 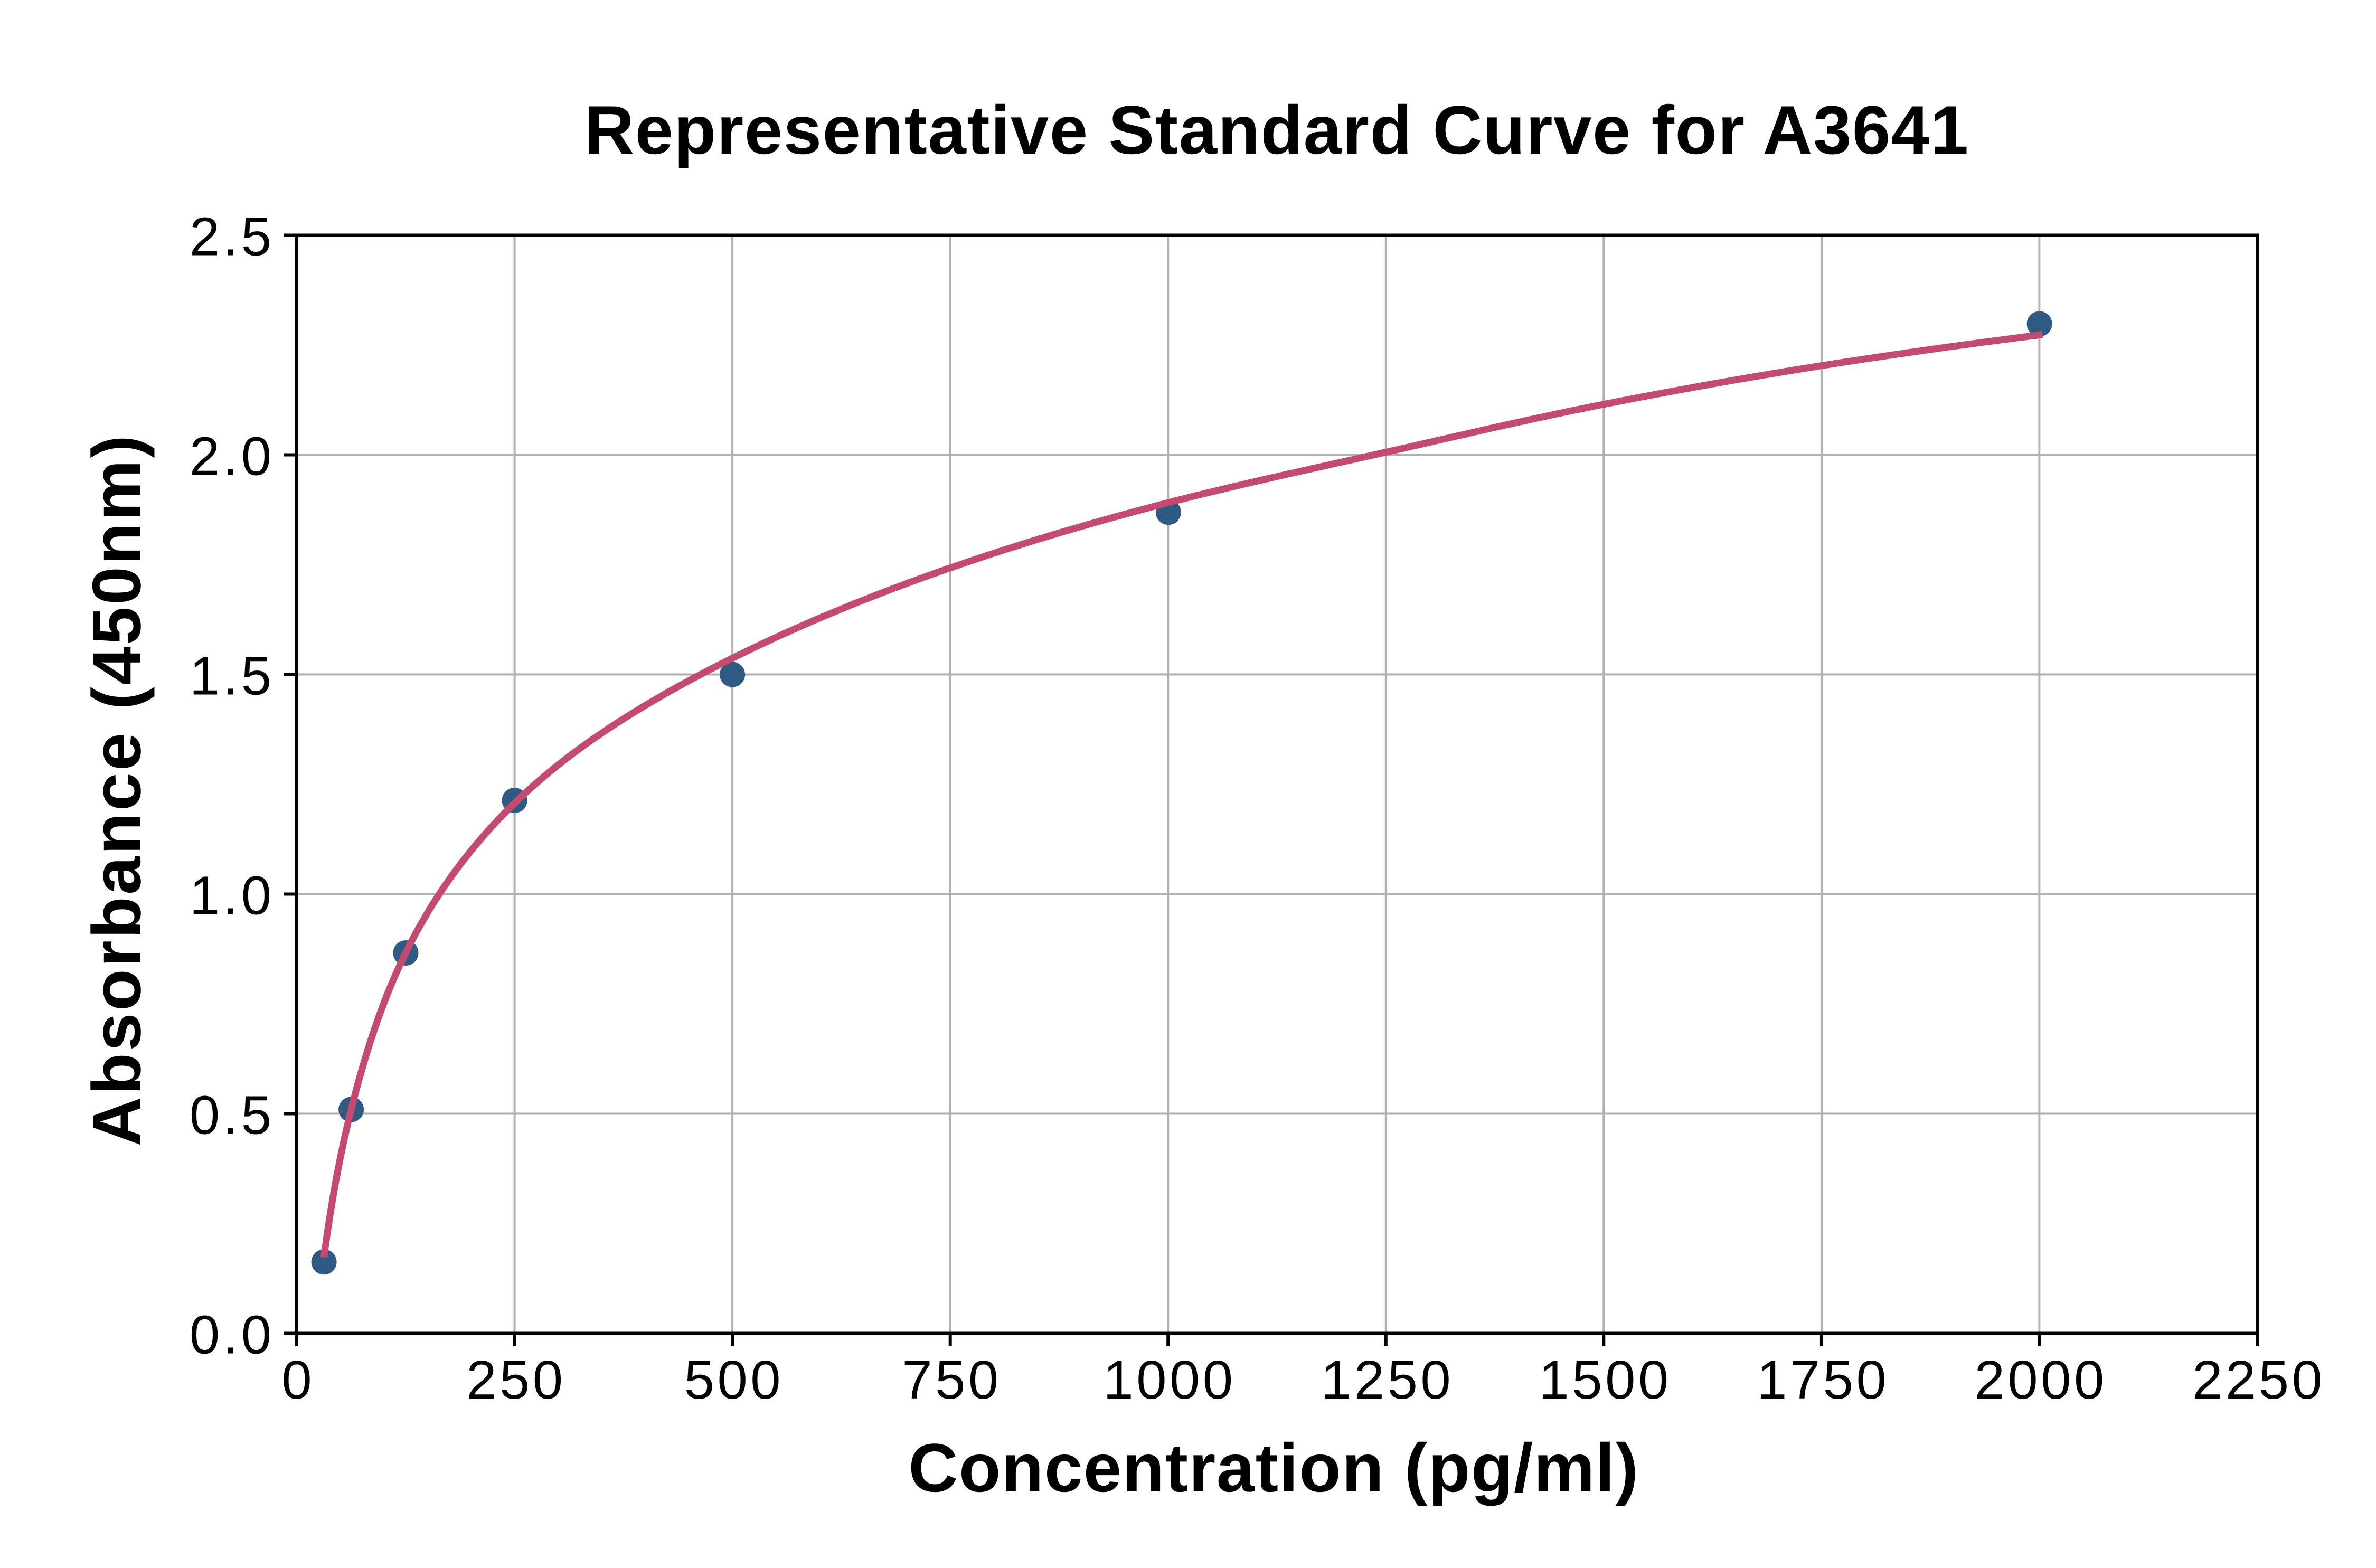 I want to click on svg-text: 1250, so click(x=1387, y=1380).